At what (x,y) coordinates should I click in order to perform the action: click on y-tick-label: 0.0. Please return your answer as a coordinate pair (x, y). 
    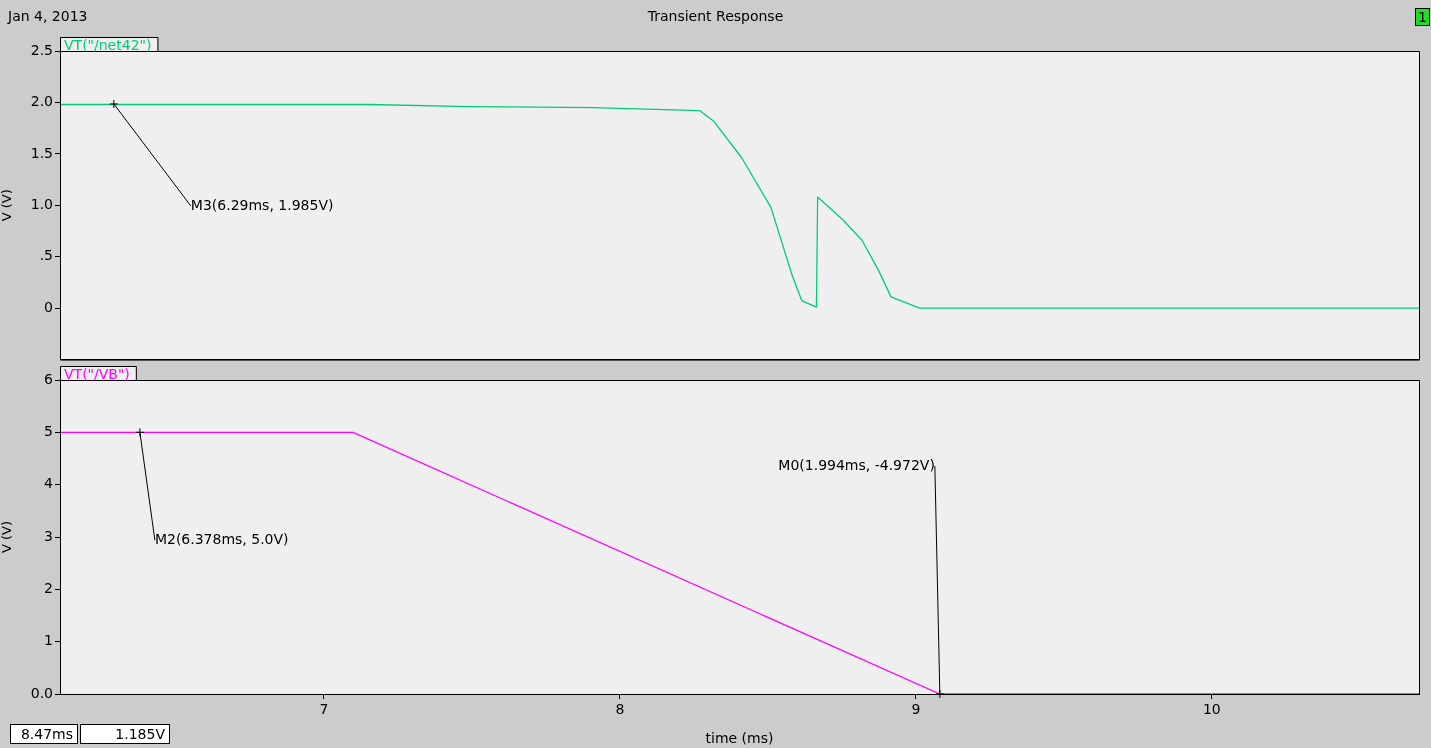
    Looking at the image, I should click on (41, 692).